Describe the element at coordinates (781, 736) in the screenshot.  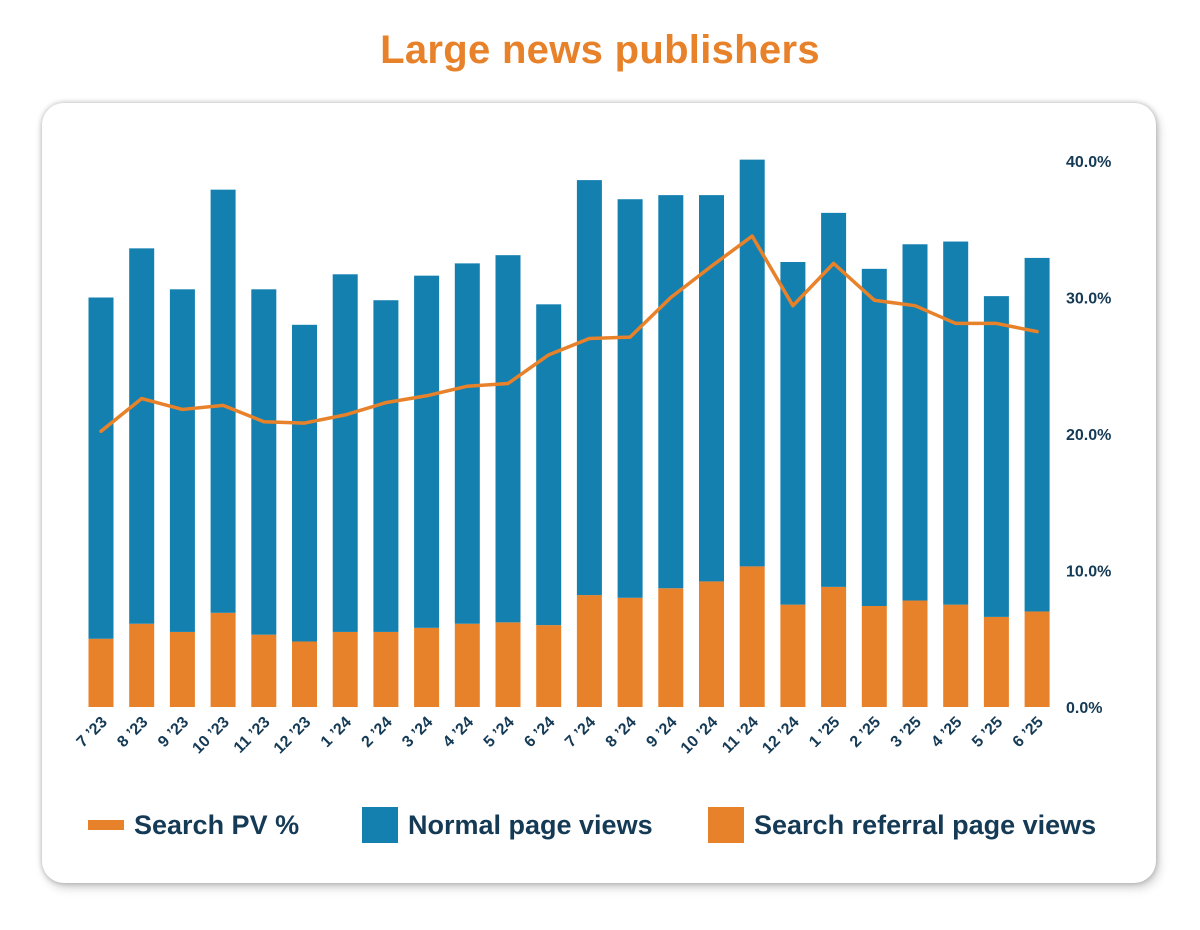
I see `x-tick-label: 12 ’24` at that location.